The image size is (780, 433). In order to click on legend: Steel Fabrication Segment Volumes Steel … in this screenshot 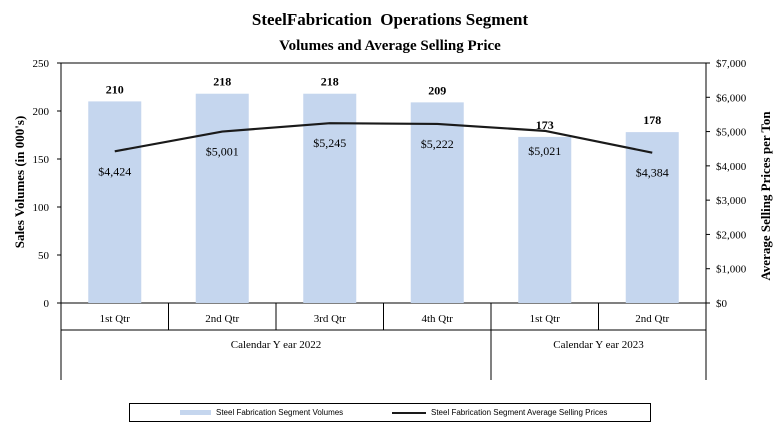, I will do `click(390, 412)`.